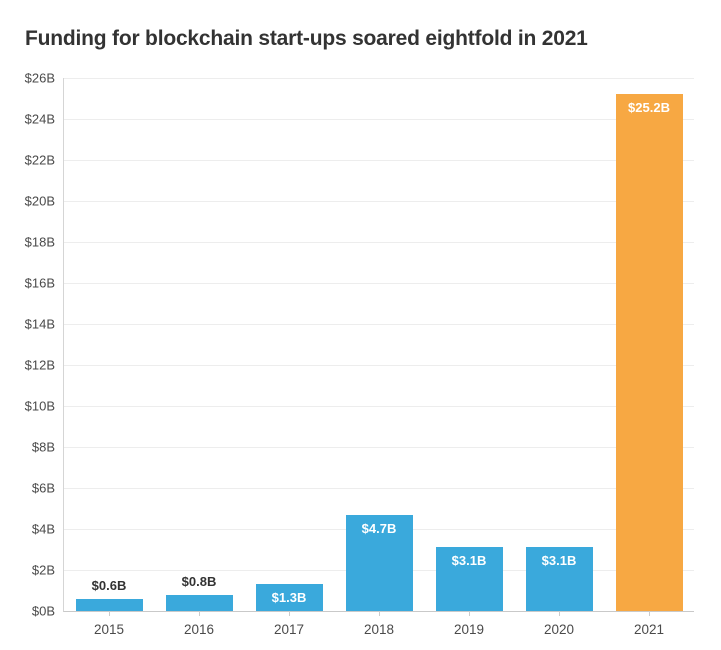  Describe the element at coordinates (199, 603) in the screenshot. I see `bar-2016` at that location.